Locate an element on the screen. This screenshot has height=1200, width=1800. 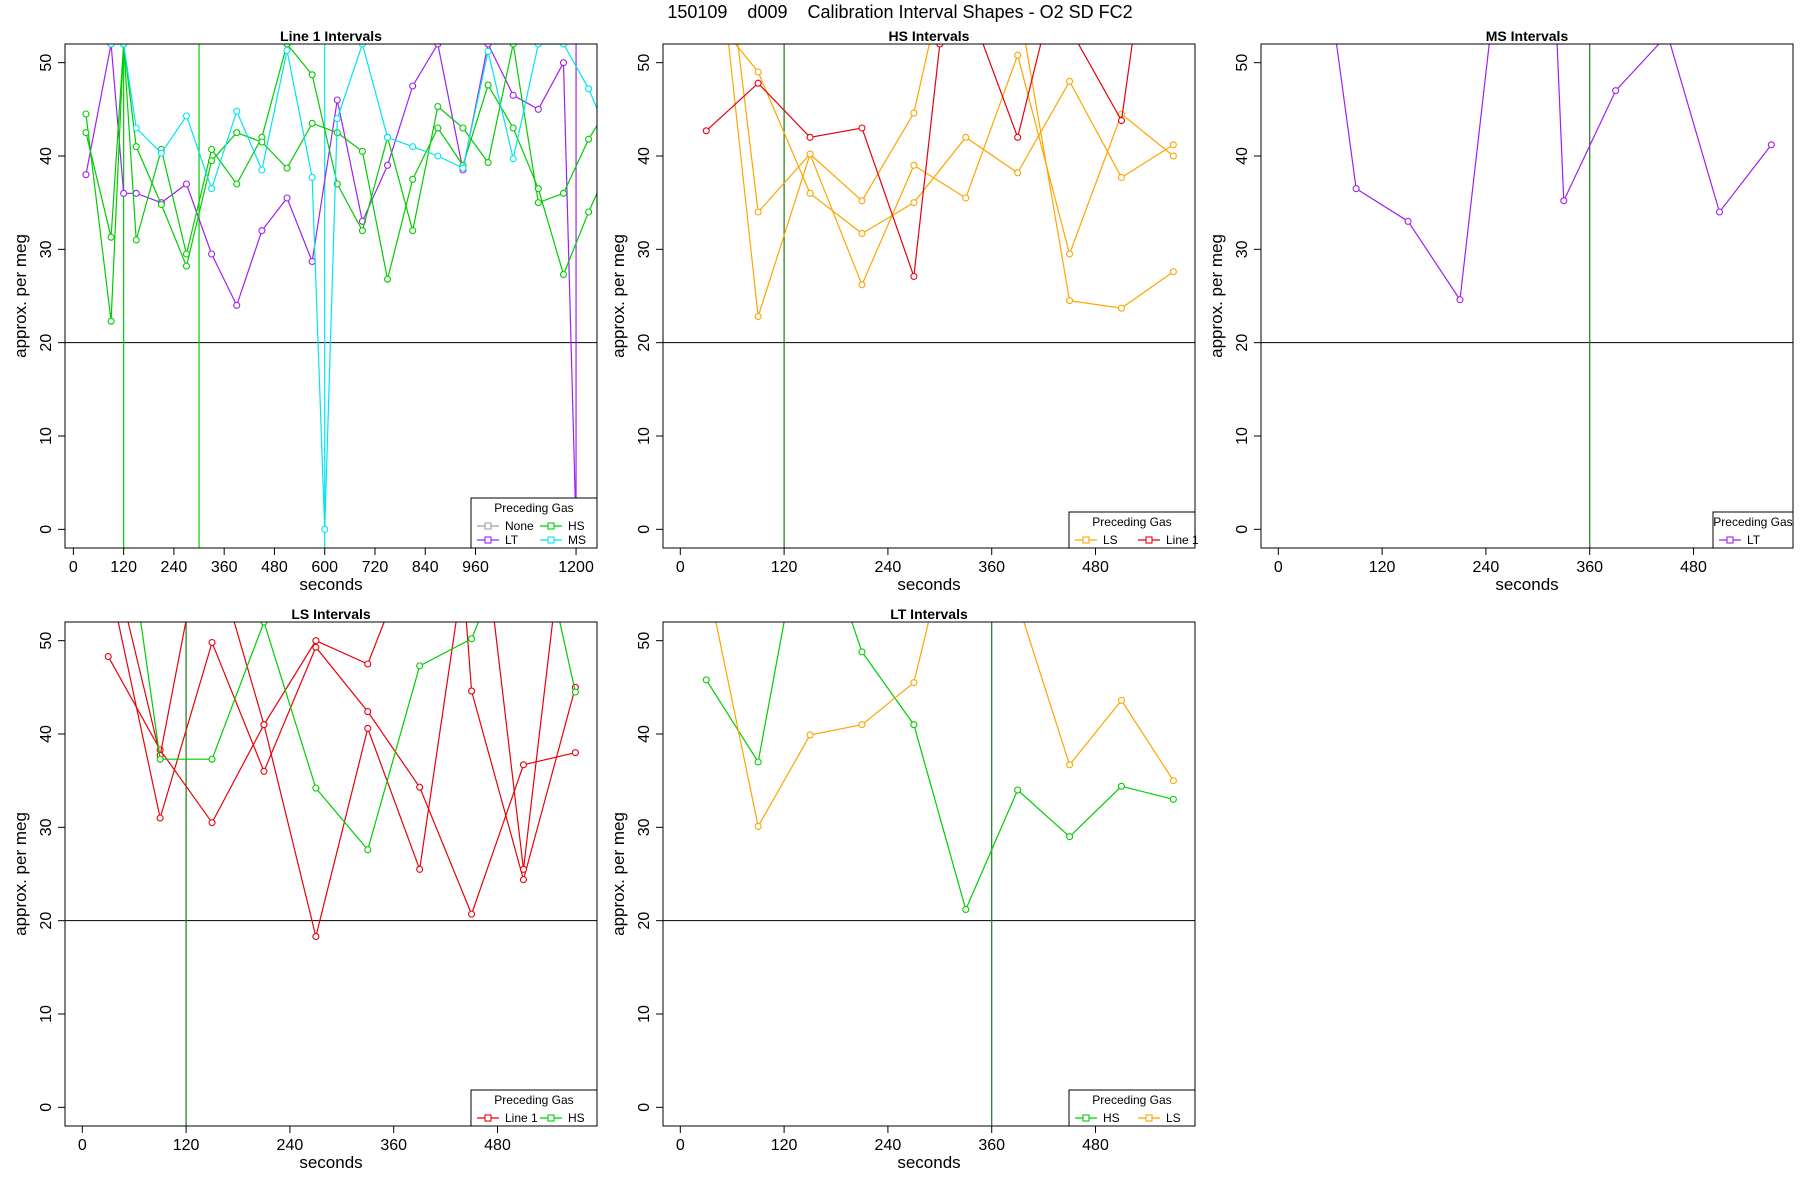
legend-entry-ls: LS is located at coordinates (1159, 1118).